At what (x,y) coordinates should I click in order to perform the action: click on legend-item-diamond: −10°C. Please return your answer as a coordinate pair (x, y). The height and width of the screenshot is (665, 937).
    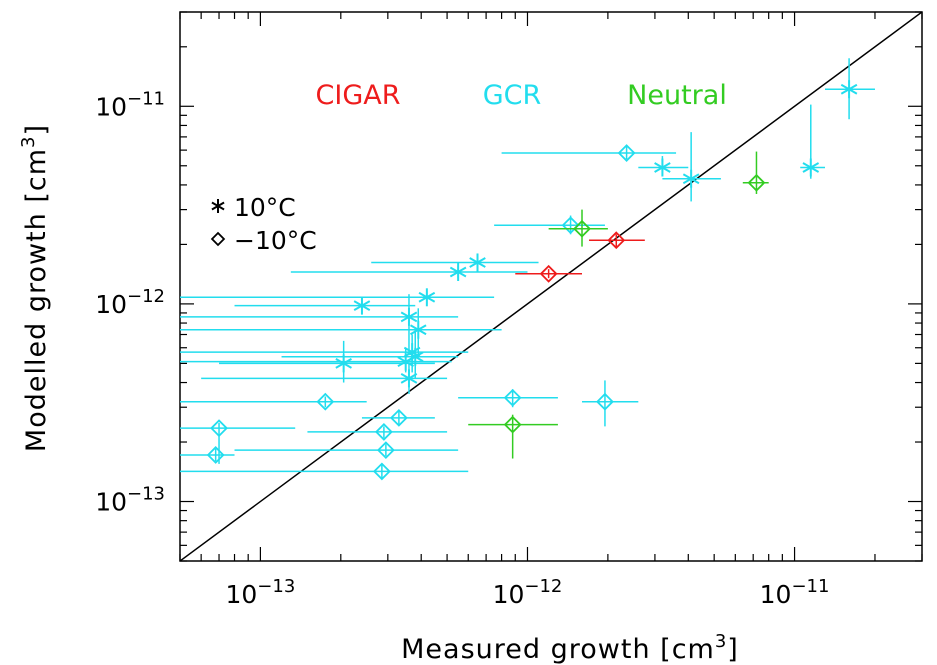
    Looking at the image, I should click on (263, 240).